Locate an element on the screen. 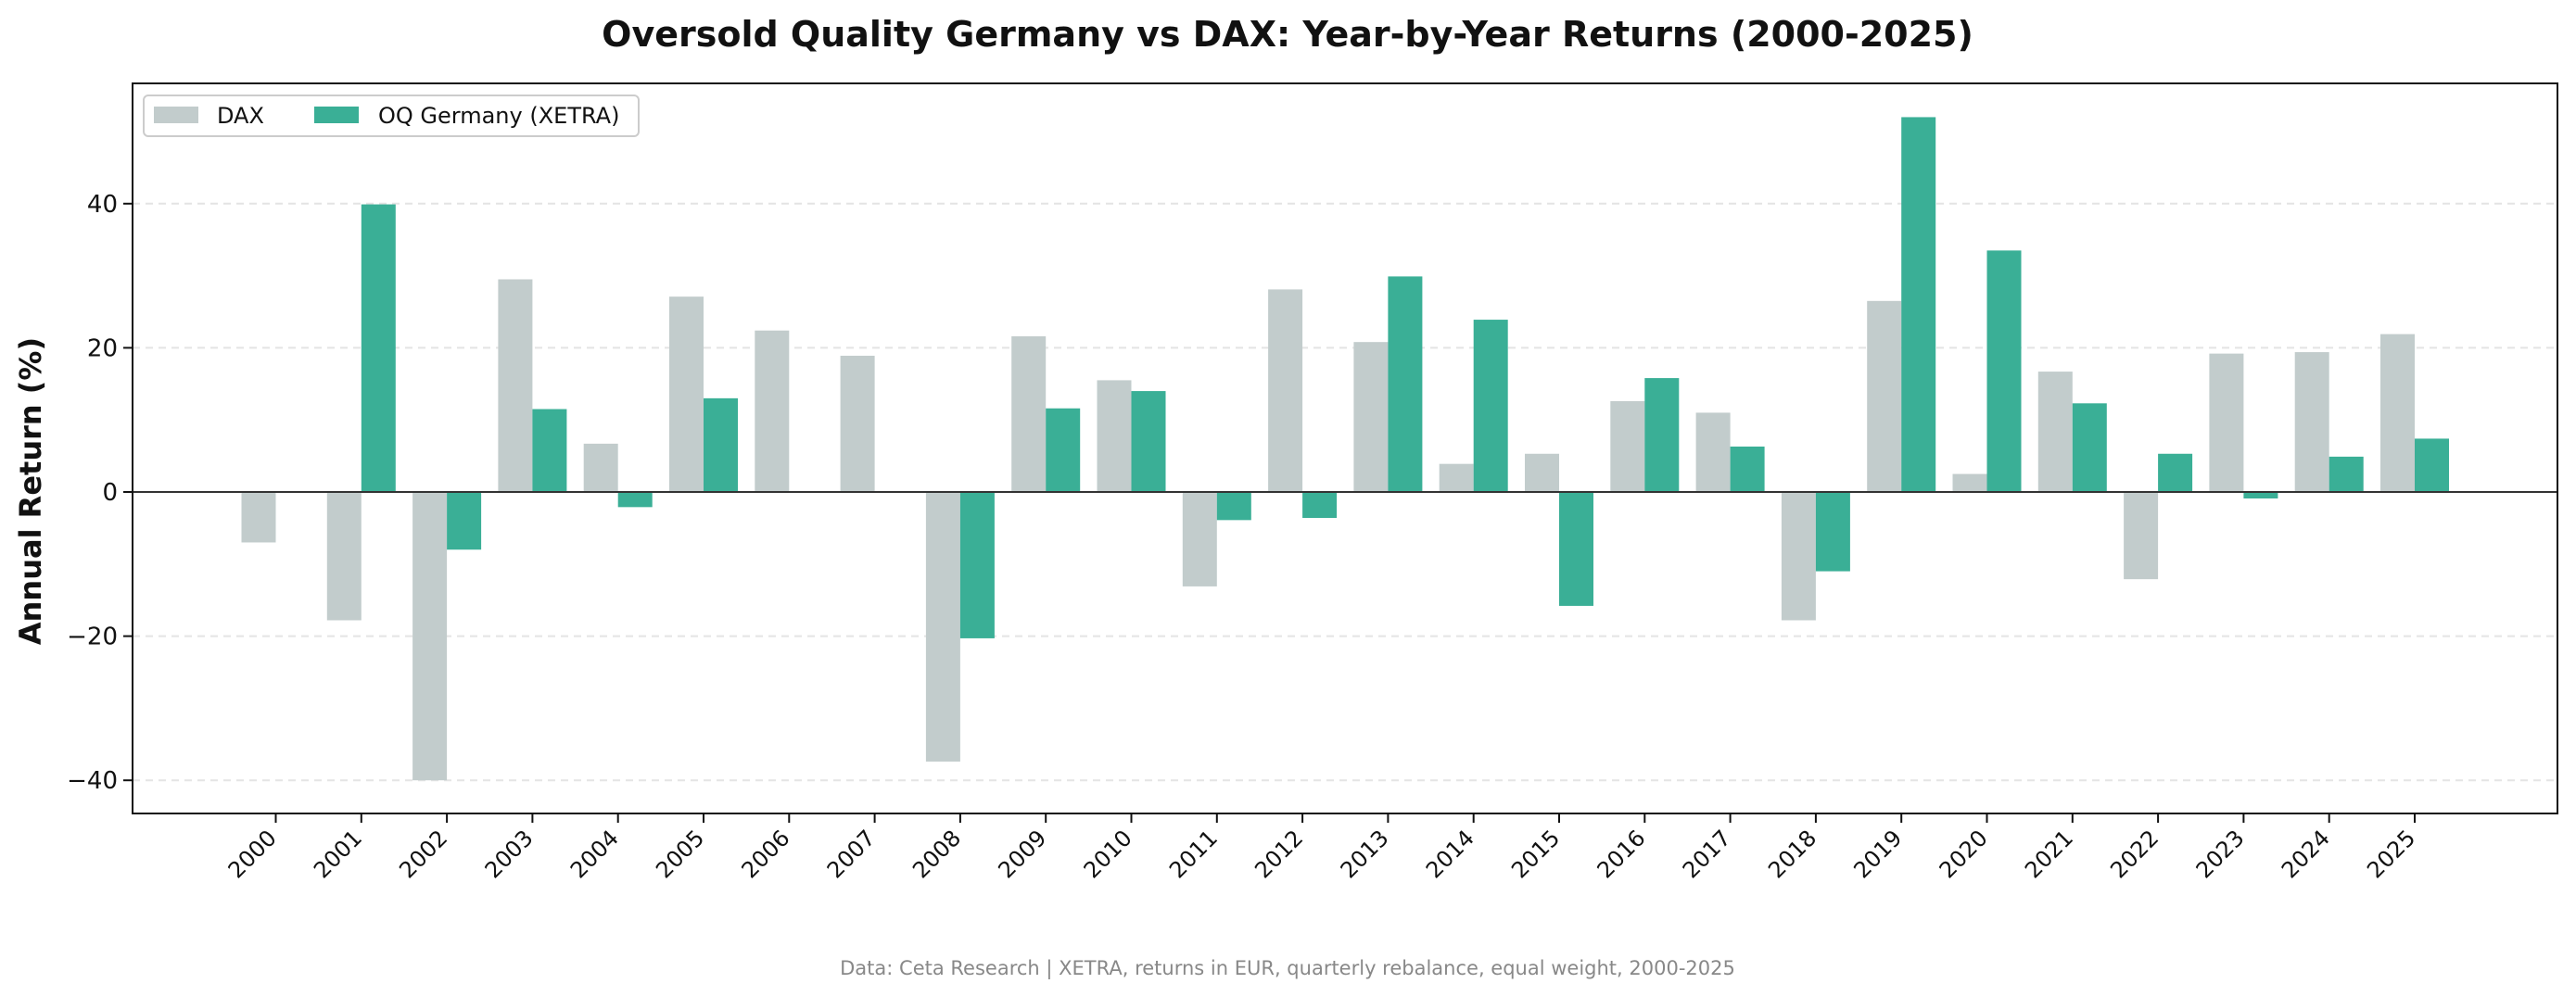  bar-dax-2018 is located at coordinates (1798, 556).